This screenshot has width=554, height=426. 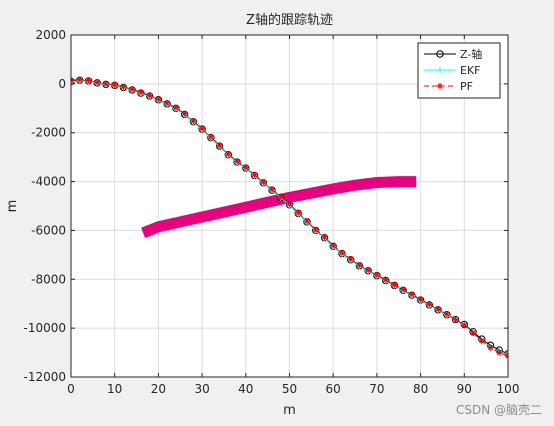 I want to click on x-tick-label: 50, so click(x=289, y=389).